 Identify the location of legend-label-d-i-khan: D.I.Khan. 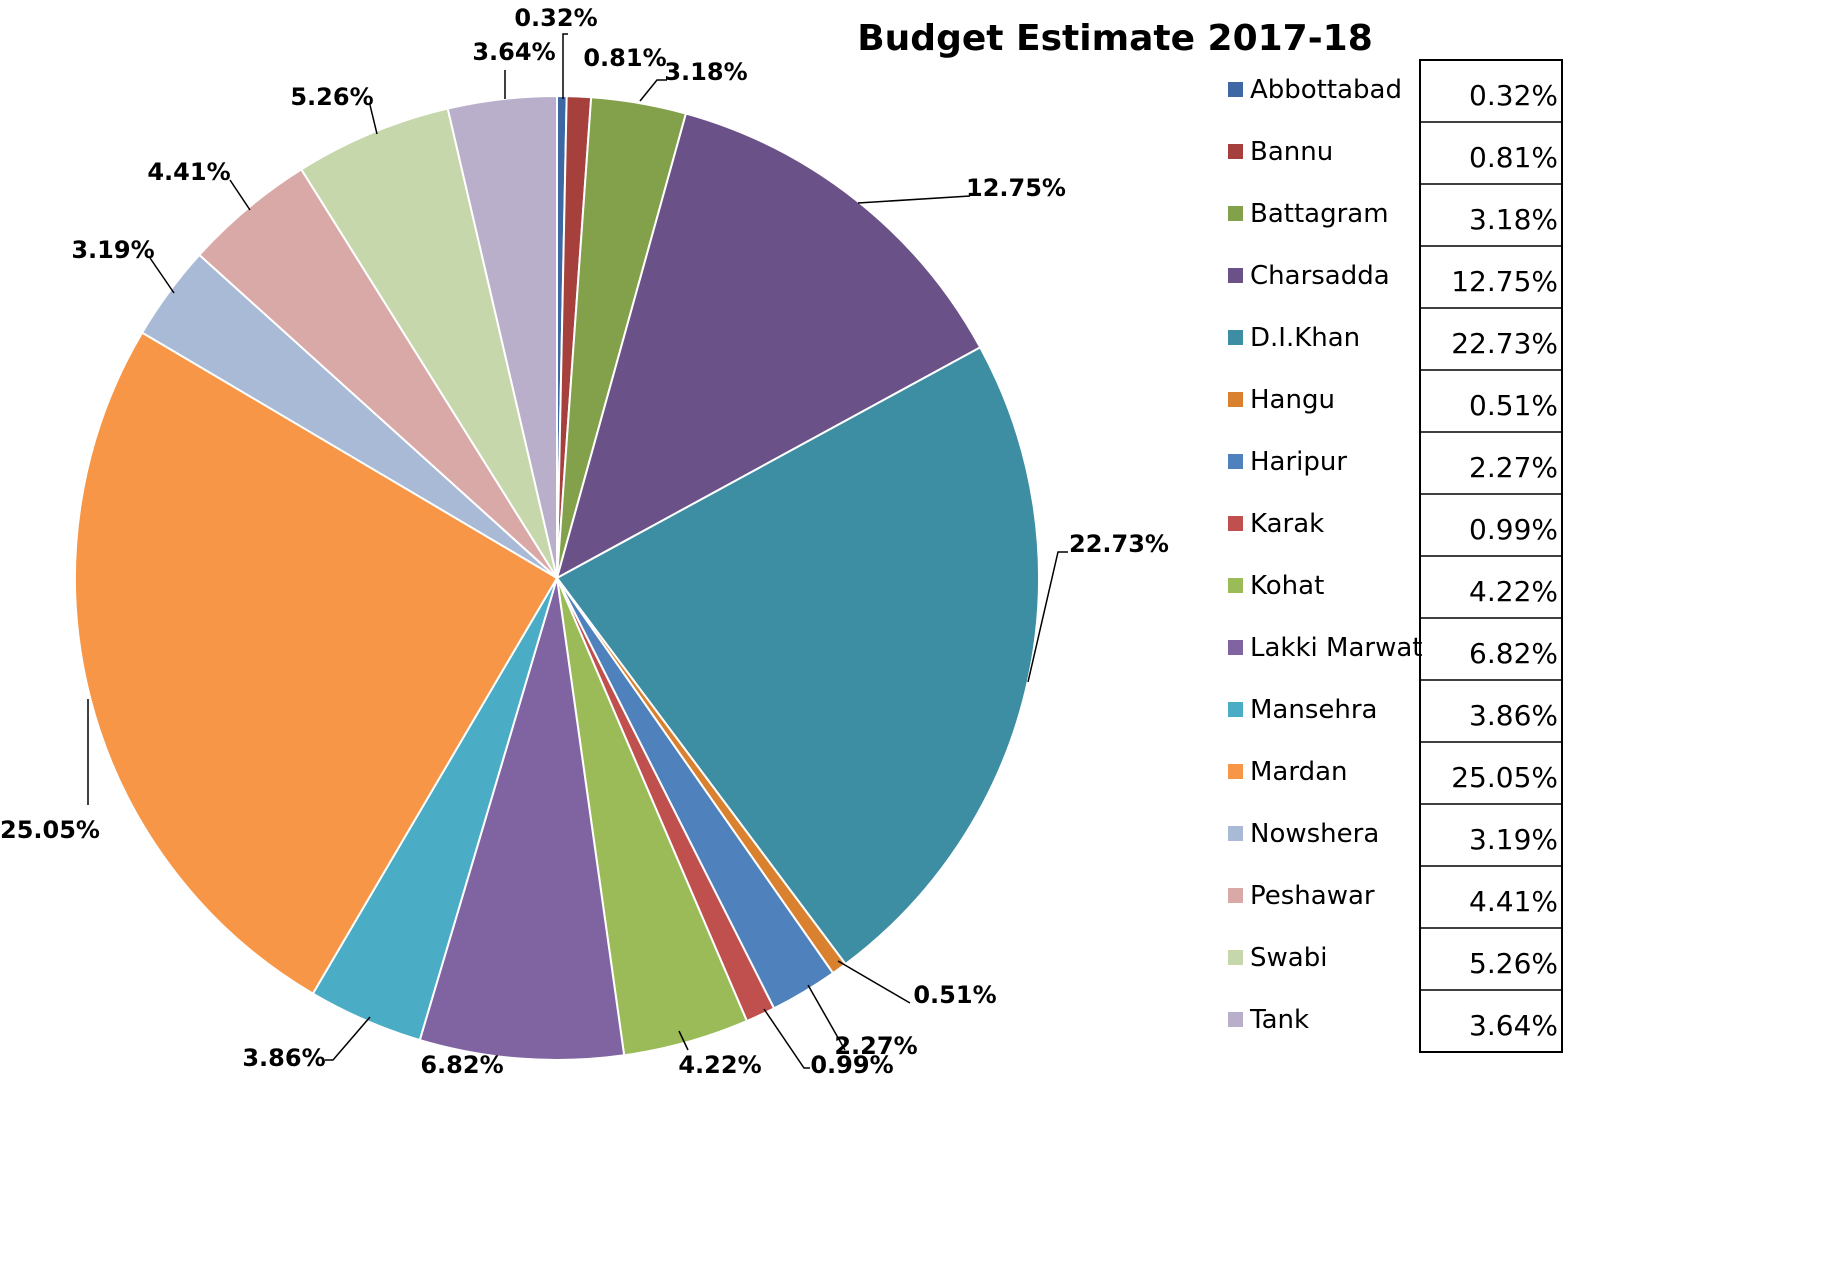
(1305, 338).